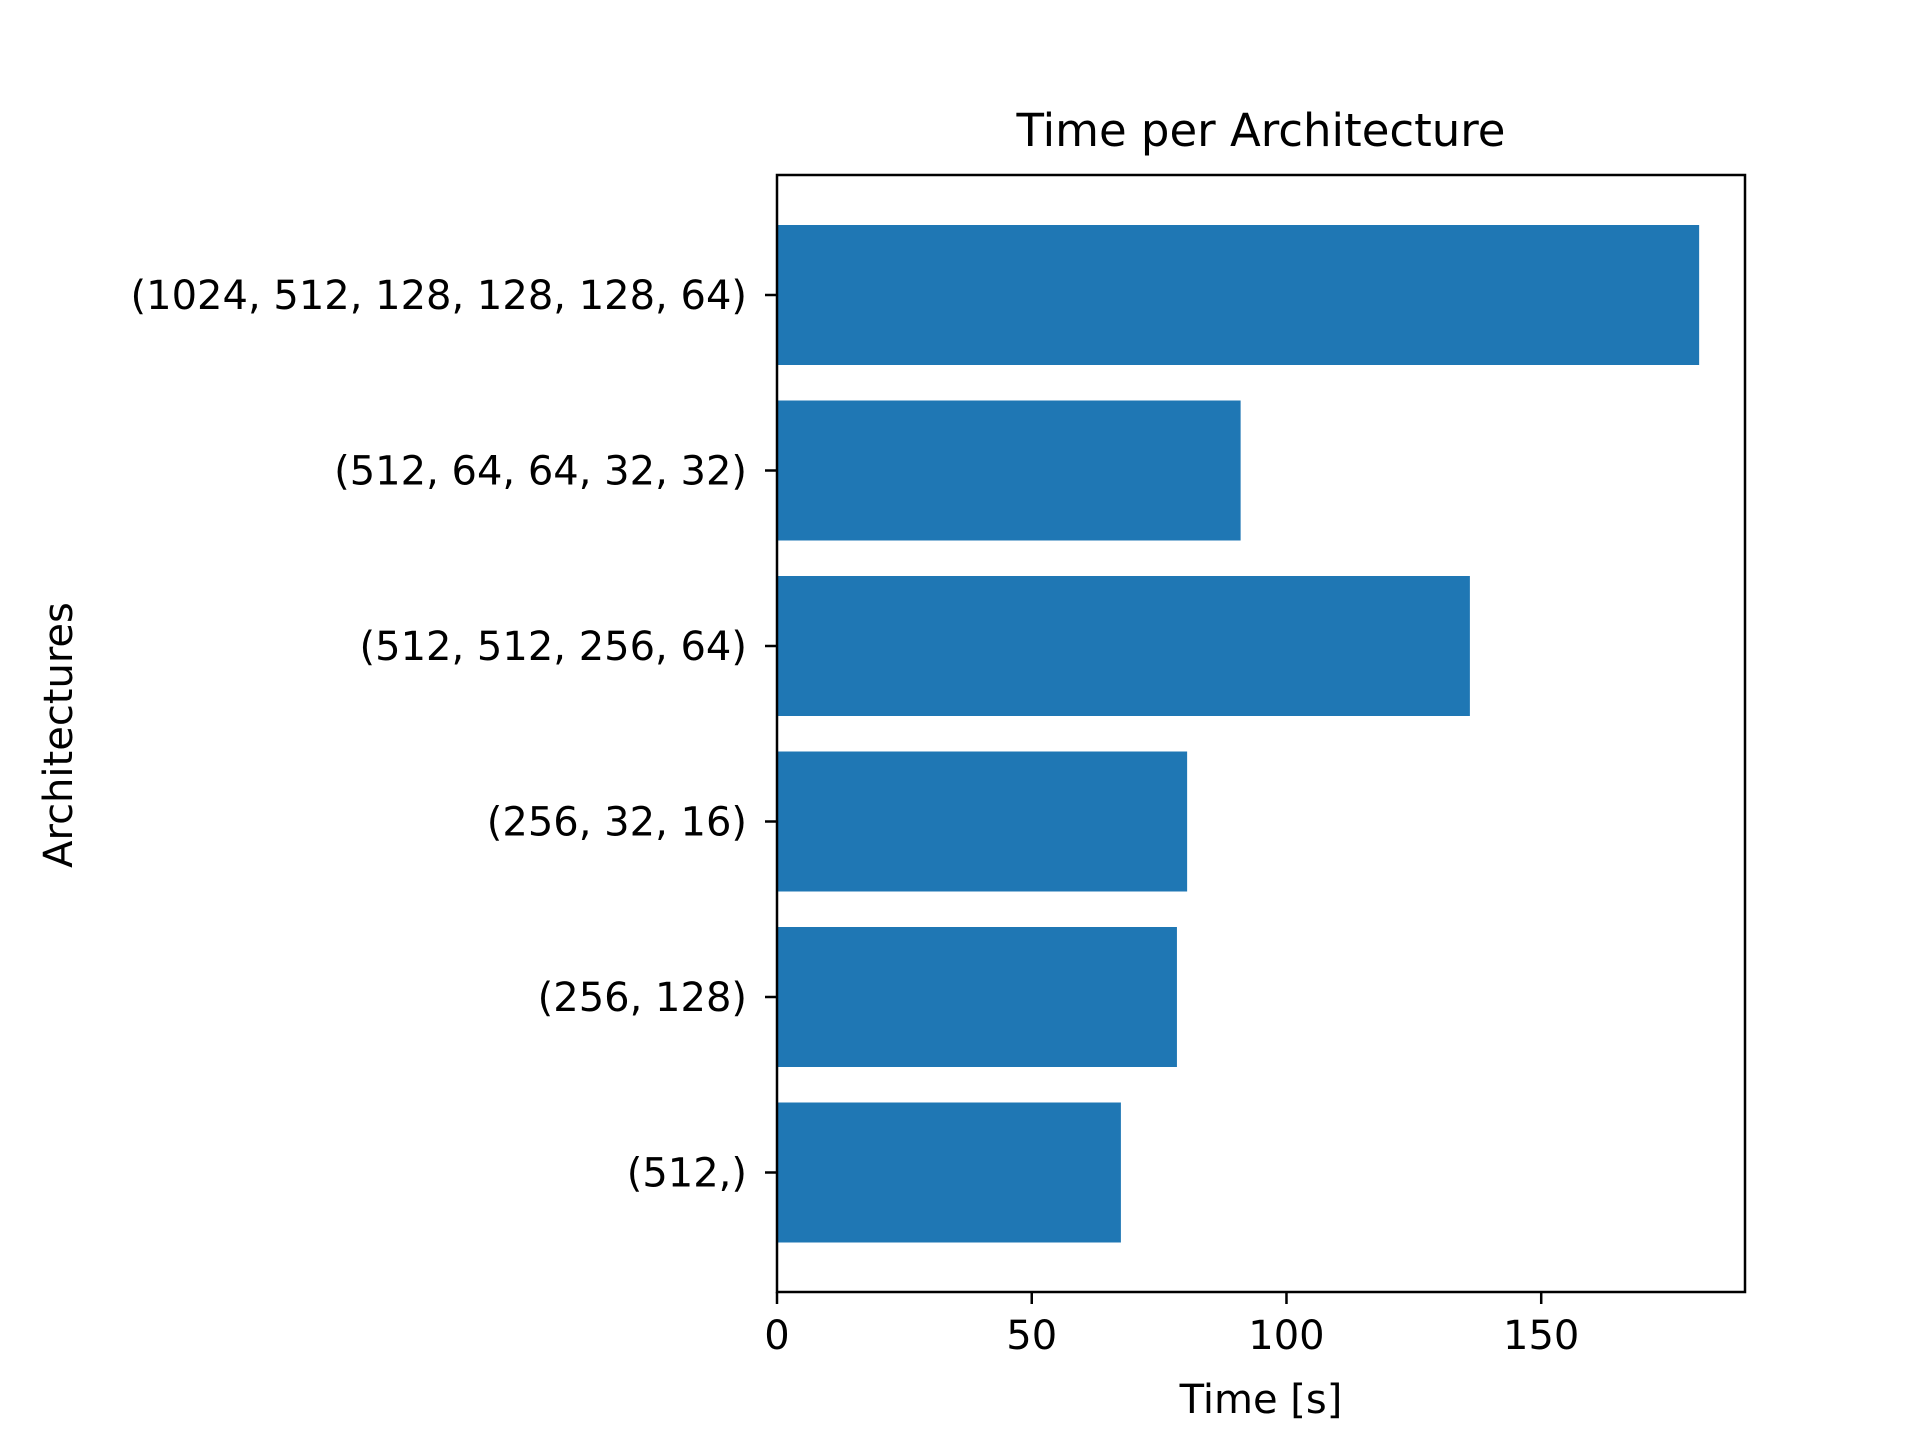 Image resolution: width=1920 pixels, height=1444 pixels. I want to click on x-axis-label: Time [s], so click(1261, 1400).